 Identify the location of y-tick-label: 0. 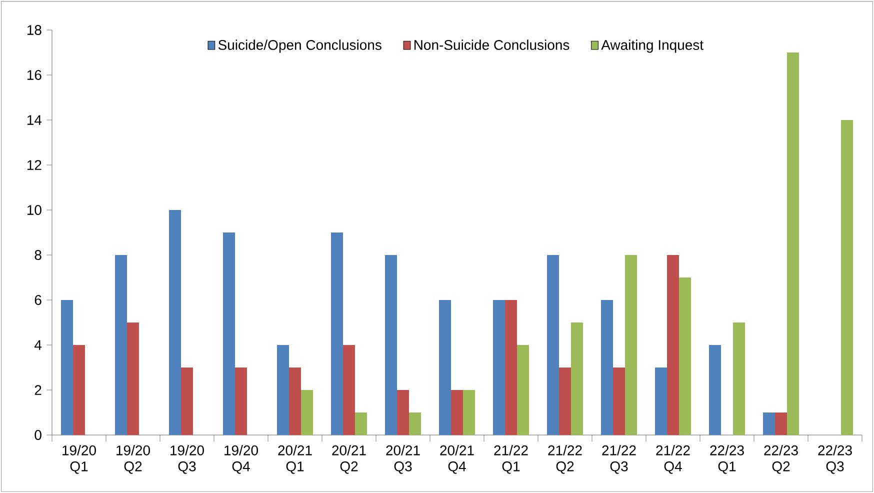
(38, 435).